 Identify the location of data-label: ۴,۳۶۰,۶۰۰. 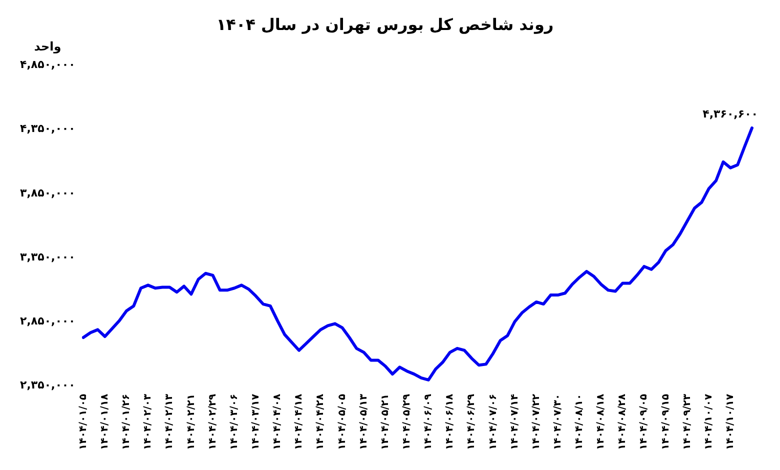
(730, 113).